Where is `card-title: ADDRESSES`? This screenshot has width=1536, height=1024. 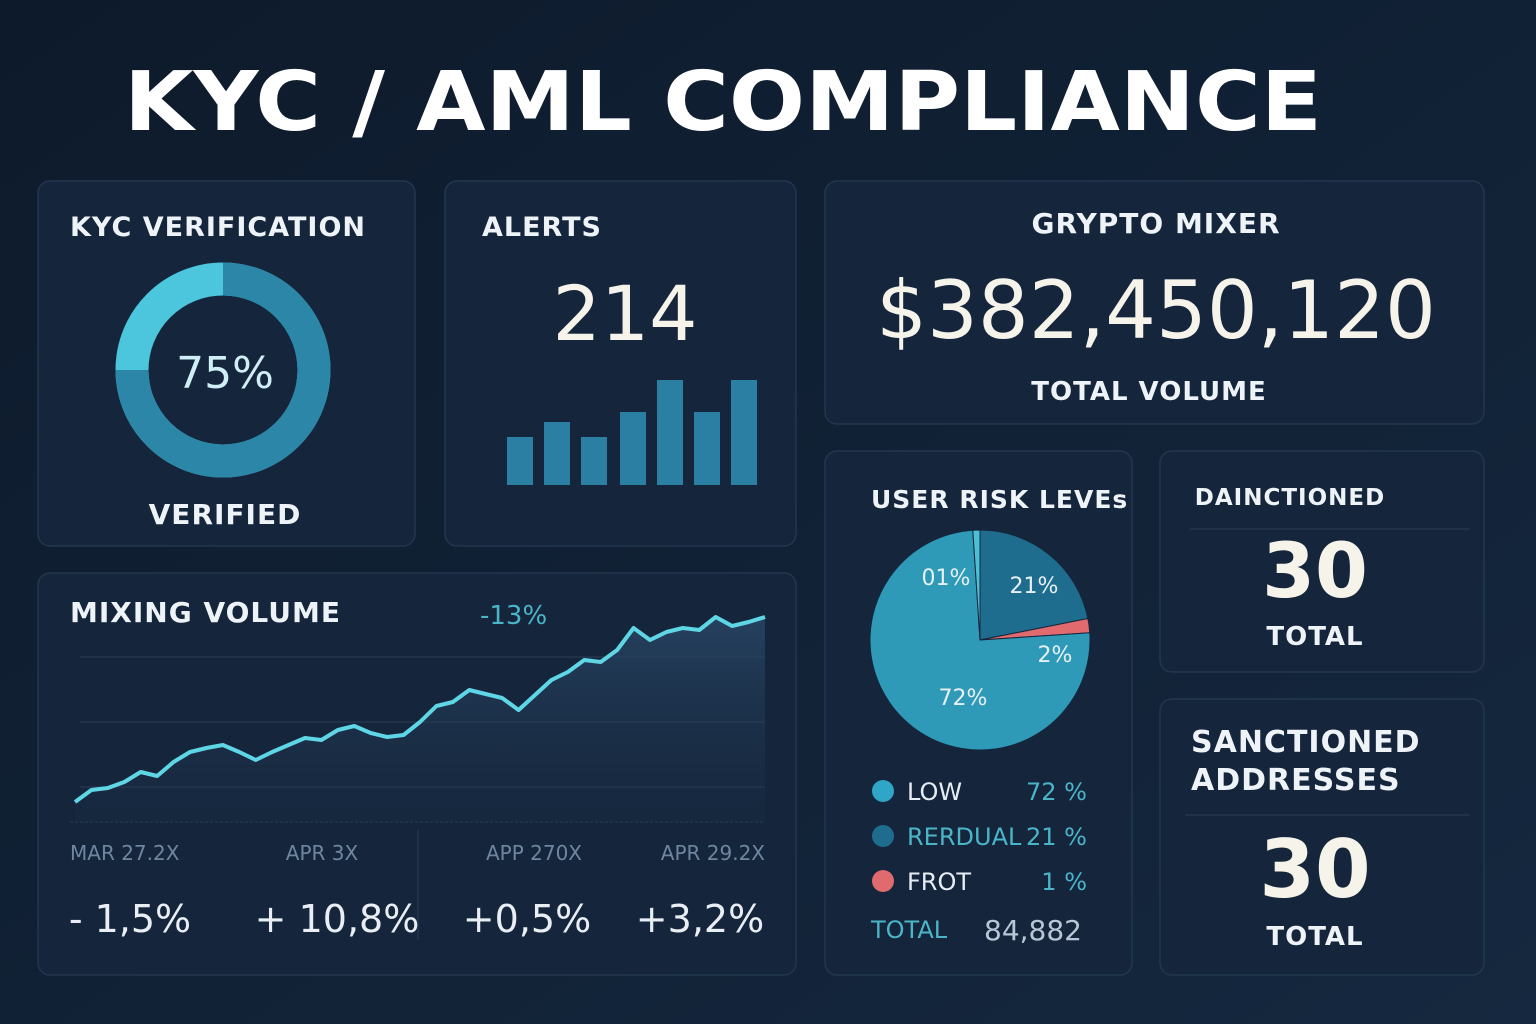
card-title: ADDRESSES is located at coordinates (1296, 780).